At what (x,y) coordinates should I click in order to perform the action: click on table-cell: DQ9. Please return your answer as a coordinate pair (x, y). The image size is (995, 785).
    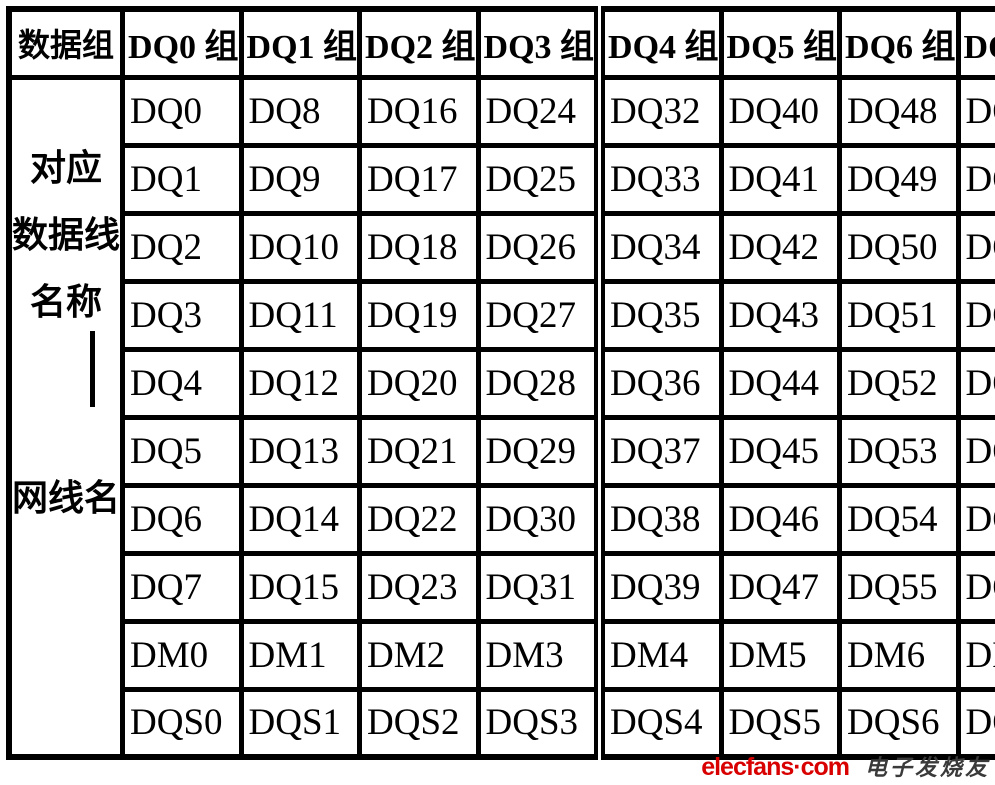
    Looking at the image, I should click on (300, 179).